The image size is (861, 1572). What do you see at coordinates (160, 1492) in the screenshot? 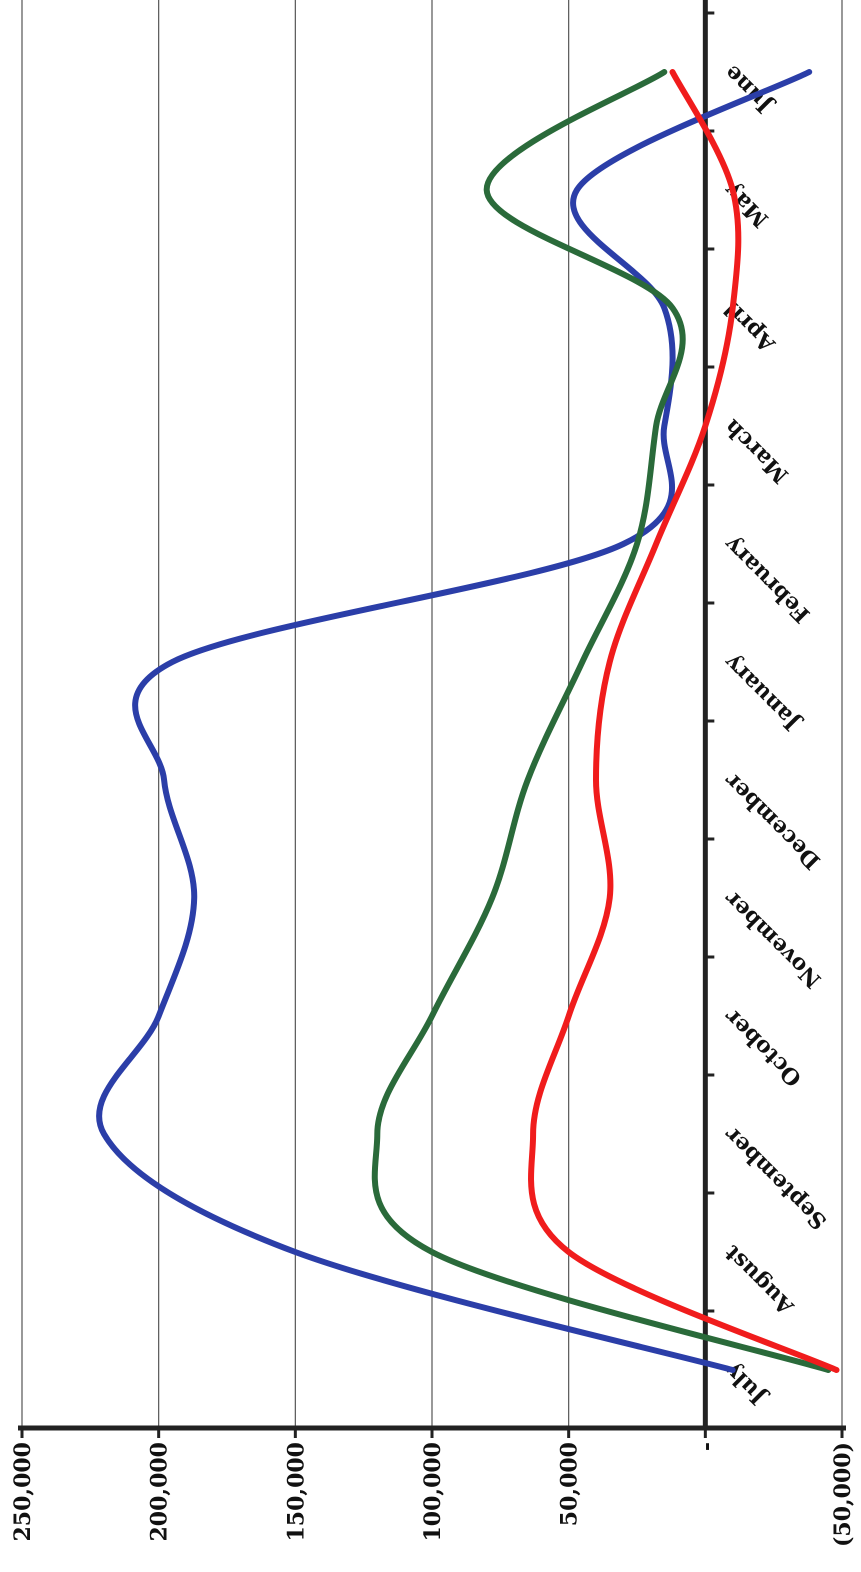
I see `value-tick-label: 200,000` at bounding box center [160, 1492].